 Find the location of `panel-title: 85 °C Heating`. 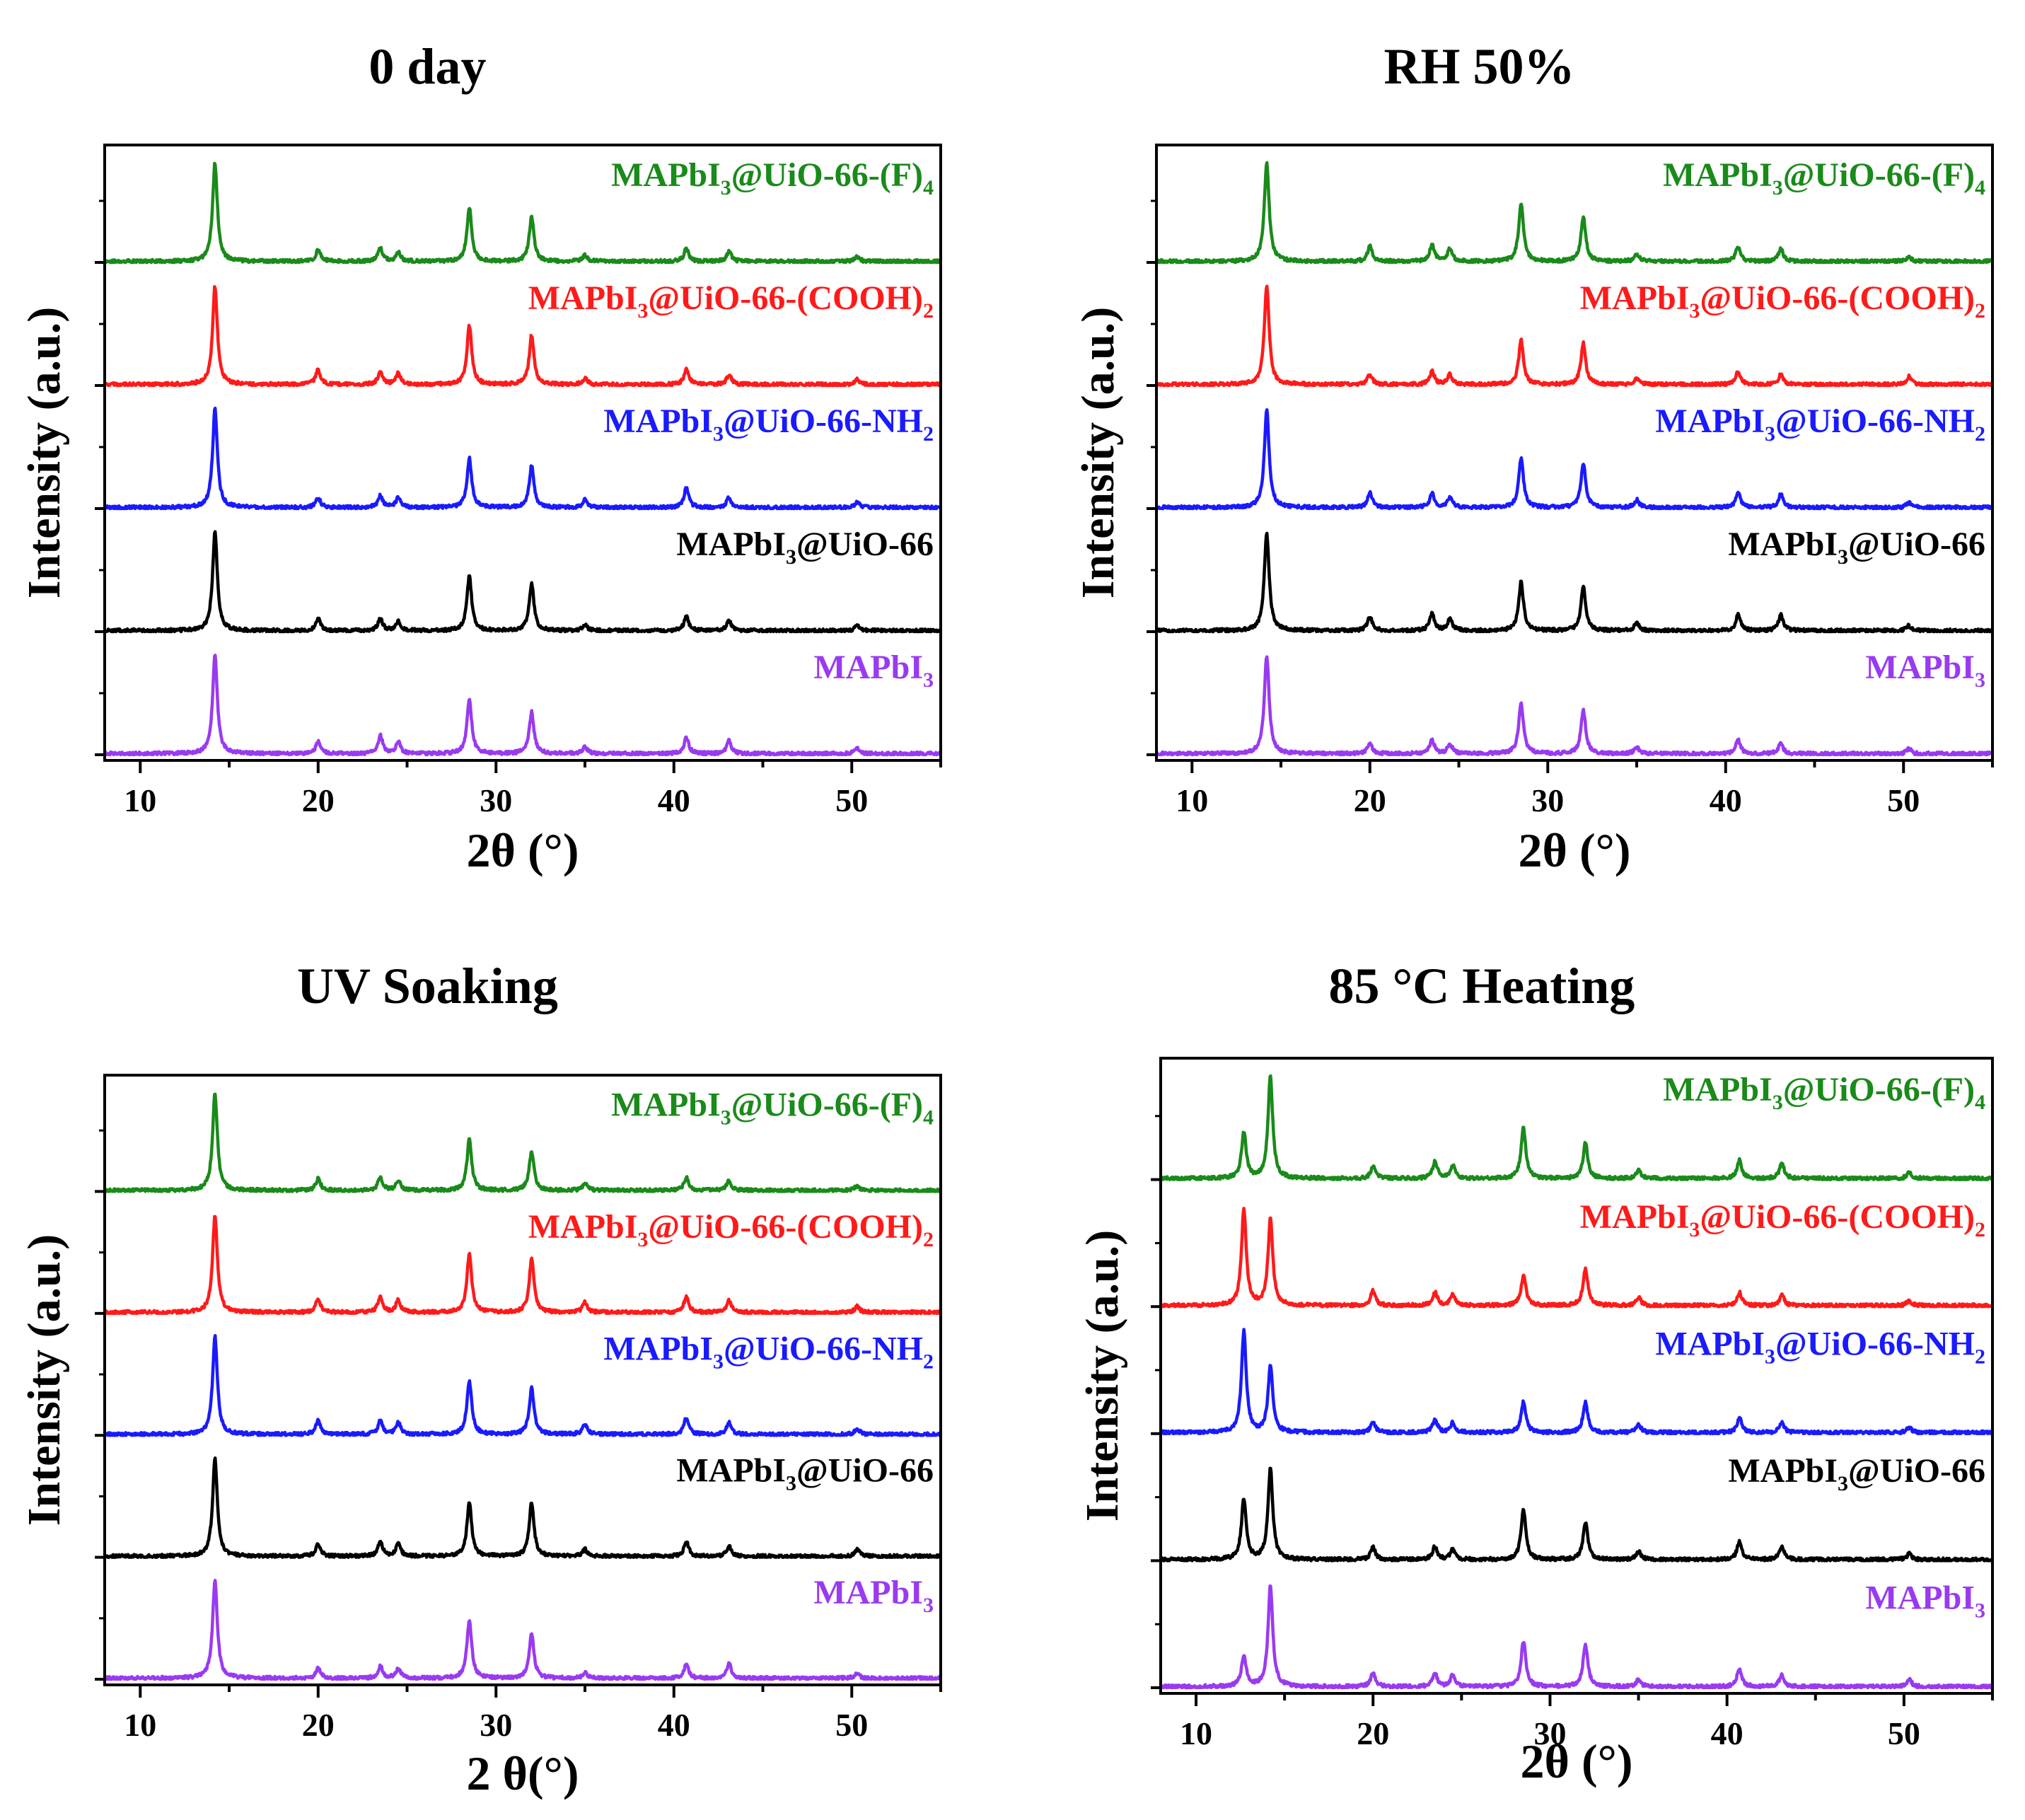

panel-title: 85 °C Heating is located at coordinates (1482, 986).